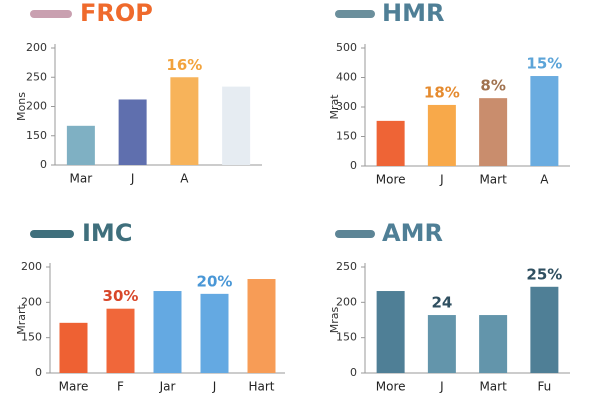  What do you see at coordinates (261, 387) in the screenshot?
I see `x-tick-label: Hart` at bounding box center [261, 387].